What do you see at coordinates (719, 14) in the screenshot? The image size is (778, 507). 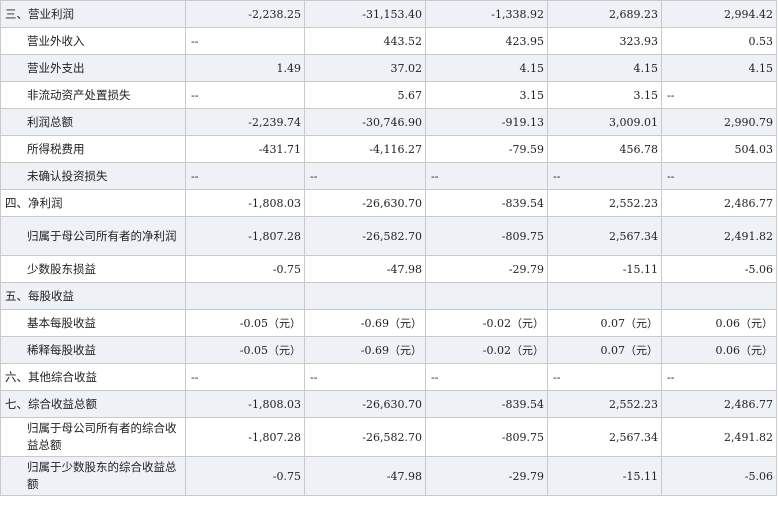 I see `value-cell: 2,994.42` at bounding box center [719, 14].